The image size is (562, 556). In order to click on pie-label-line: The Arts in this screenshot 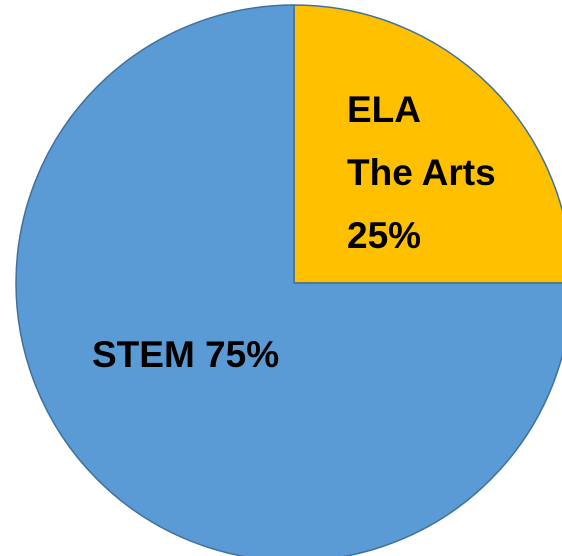, I will do `click(421, 172)`.